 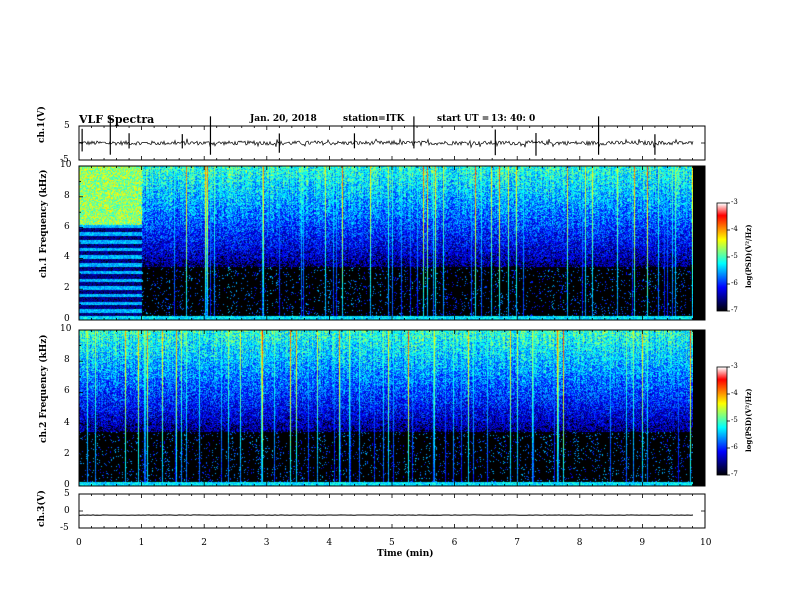 I want to click on ch3-wave-ytick-bottom: -5, so click(x=64, y=528).